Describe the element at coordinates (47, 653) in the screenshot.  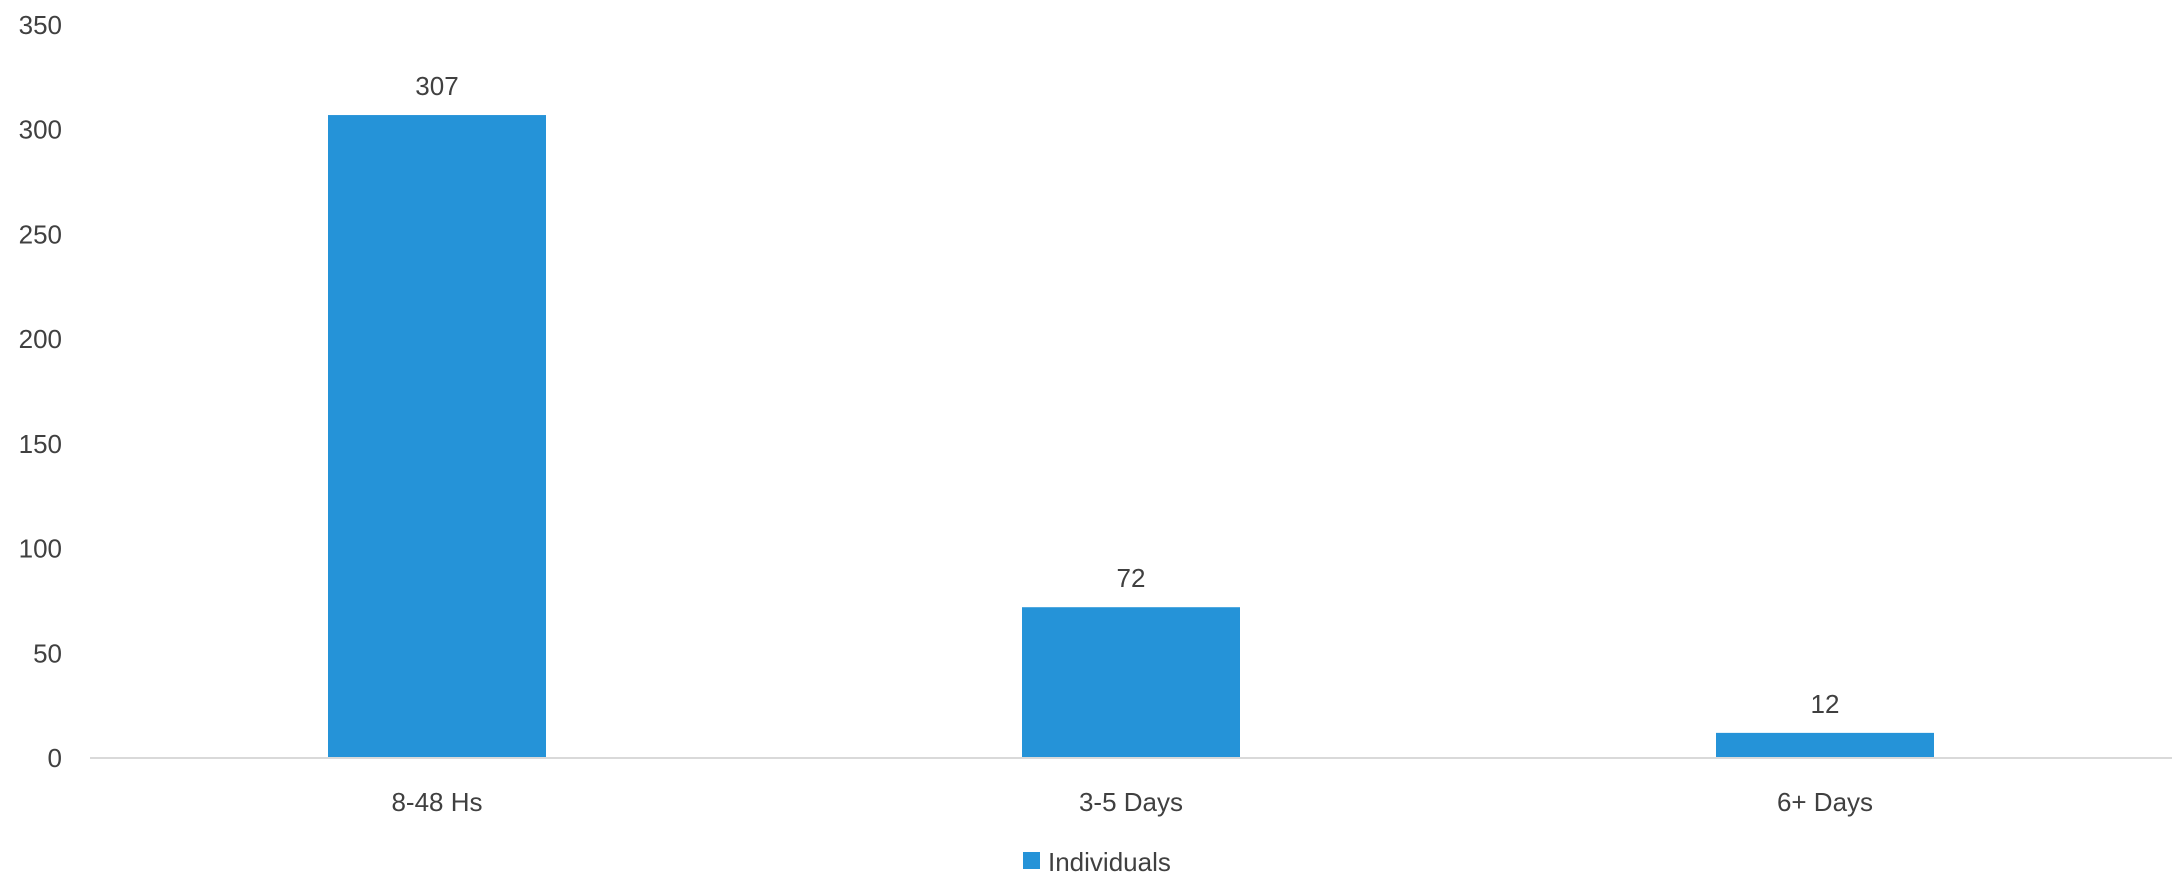
I see `y-tick-label: 50` at that location.